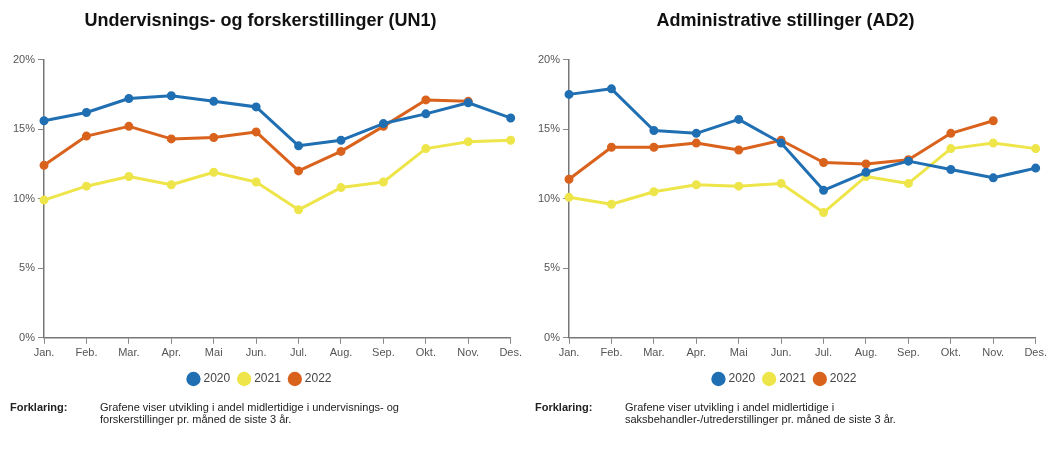 Image resolution: width=1050 pixels, height=464 pixels. I want to click on chart-title: Undervisnings- og forskerstillinger (UN1), so click(260, 19).